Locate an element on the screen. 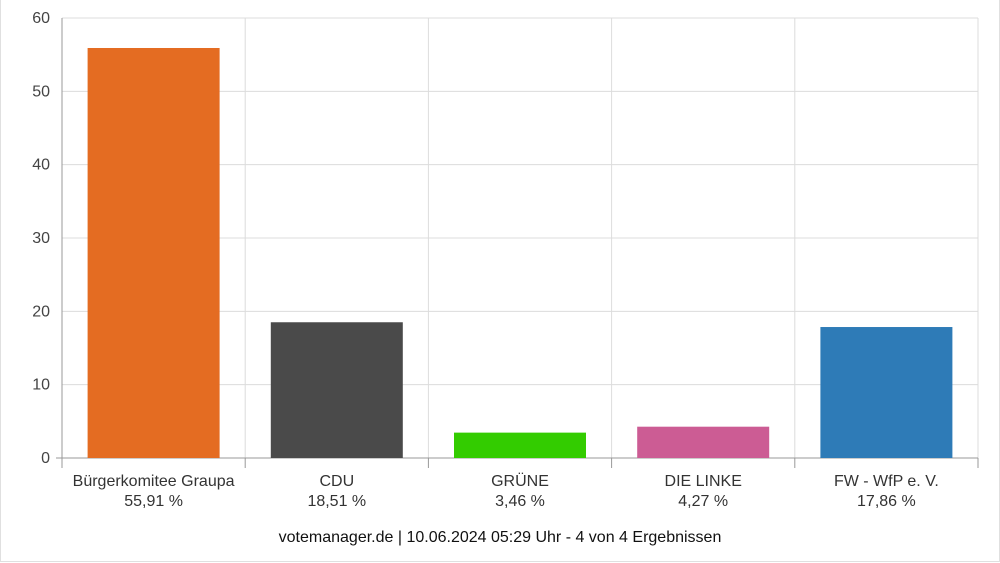 The image size is (1000, 563). y-tick-label: 50 is located at coordinates (41, 91).